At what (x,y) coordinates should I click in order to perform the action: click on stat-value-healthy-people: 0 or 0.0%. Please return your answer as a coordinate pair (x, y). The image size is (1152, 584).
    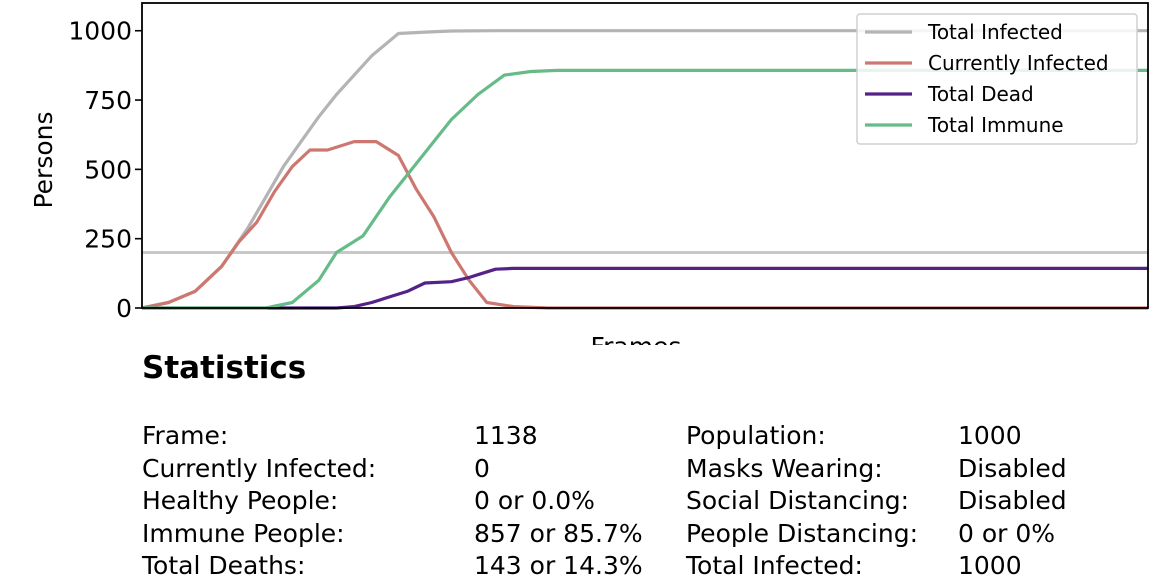
    Looking at the image, I should click on (534, 500).